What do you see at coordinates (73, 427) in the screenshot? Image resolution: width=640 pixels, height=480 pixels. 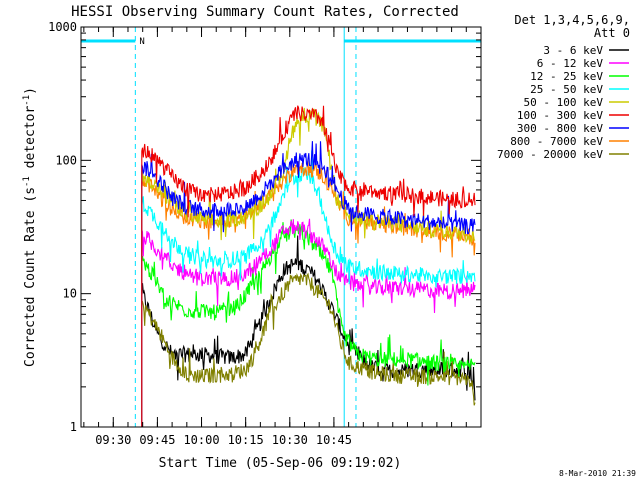 I see `y-tick-label: 1` at bounding box center [73, 427].